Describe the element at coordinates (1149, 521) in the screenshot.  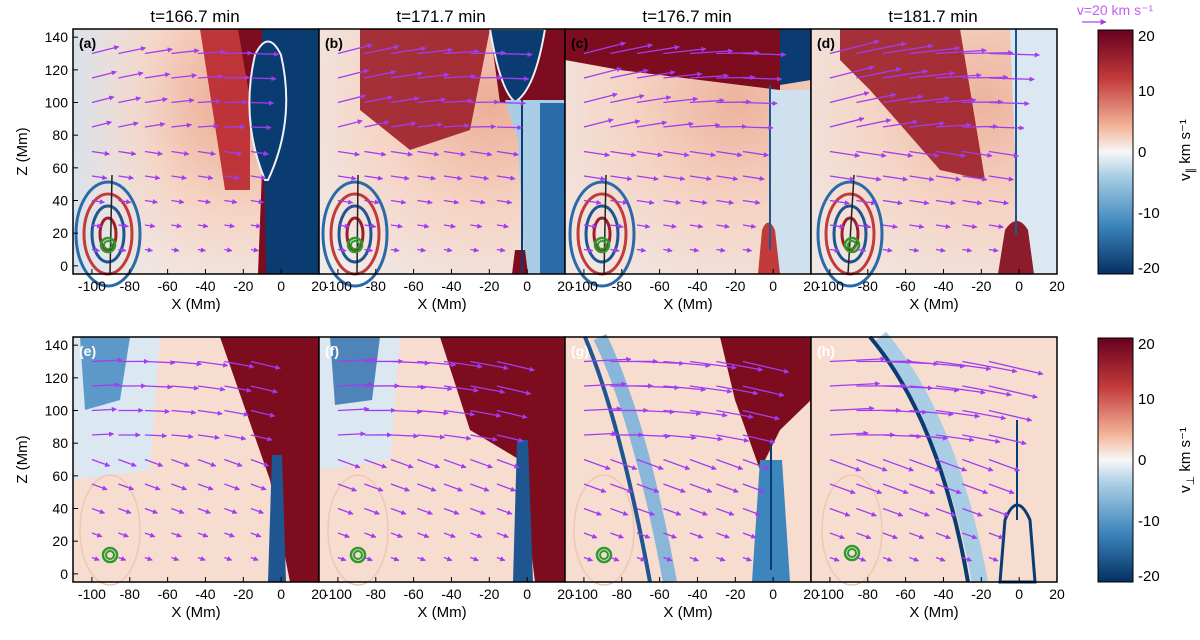
I see `colorbar-tick-label: -10` at that location.